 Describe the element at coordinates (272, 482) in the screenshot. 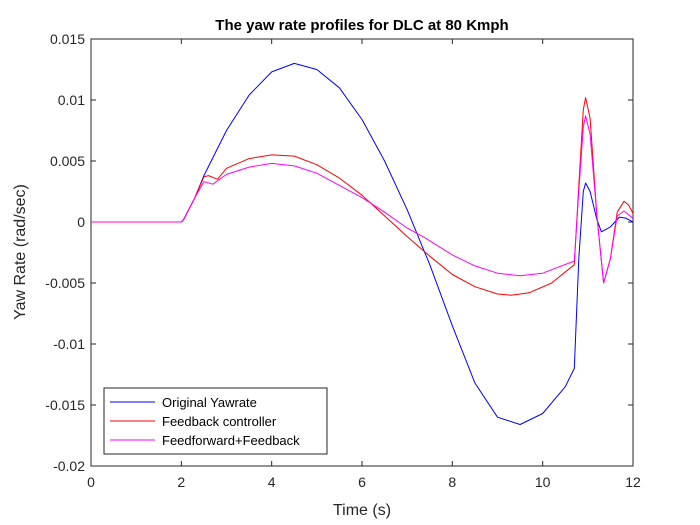

I see `x-tick-label: 4` at that location.